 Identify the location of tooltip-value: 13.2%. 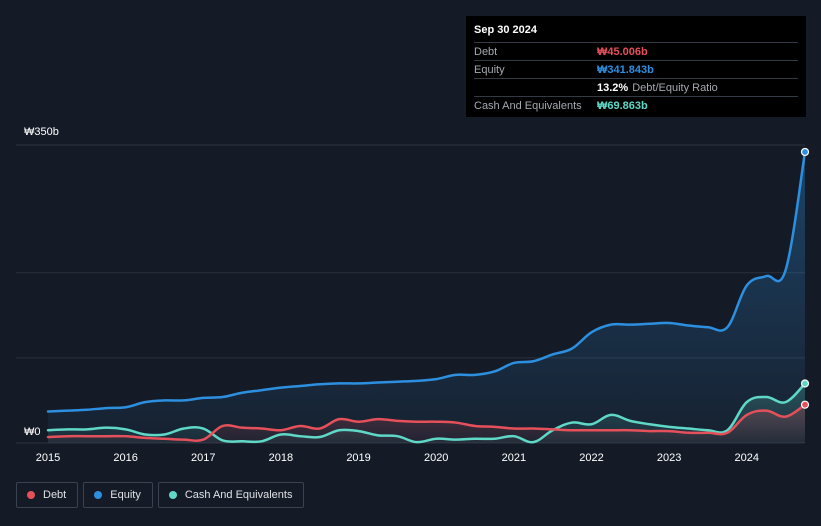
(613, 87).